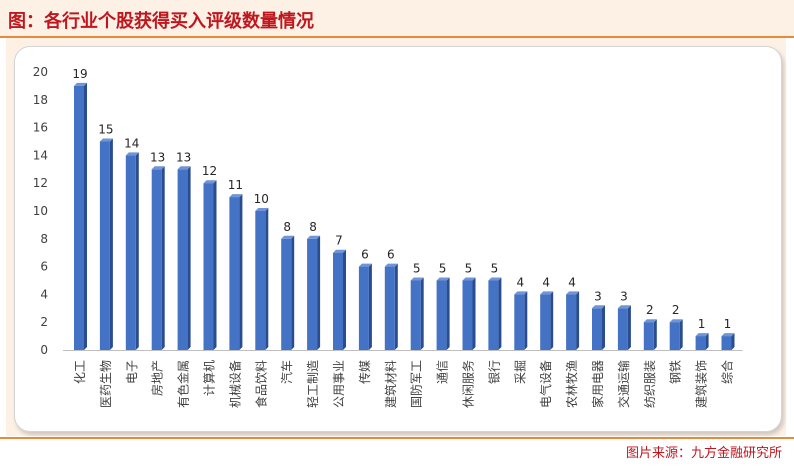  I want to click on x-tick-label: 医药生物, so click(106, 384).